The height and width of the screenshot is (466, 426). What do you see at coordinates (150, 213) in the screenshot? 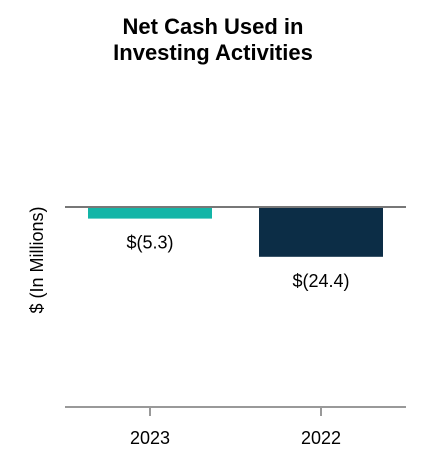
I see `bar-2023` at bounding box center [150, 213].